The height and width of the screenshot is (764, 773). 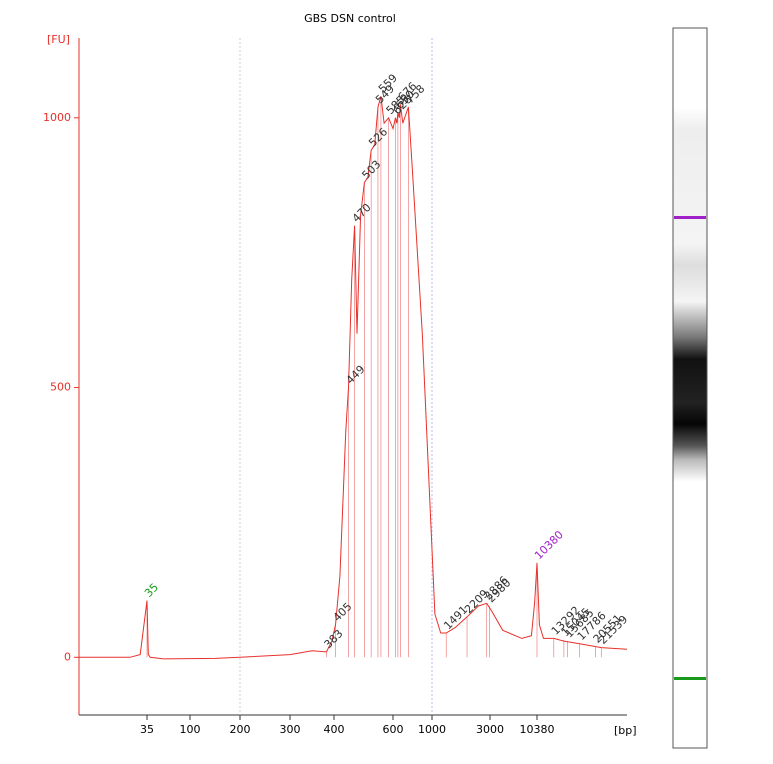 I want to click on y-axis-label: [FU], so click(x=58, y=39).